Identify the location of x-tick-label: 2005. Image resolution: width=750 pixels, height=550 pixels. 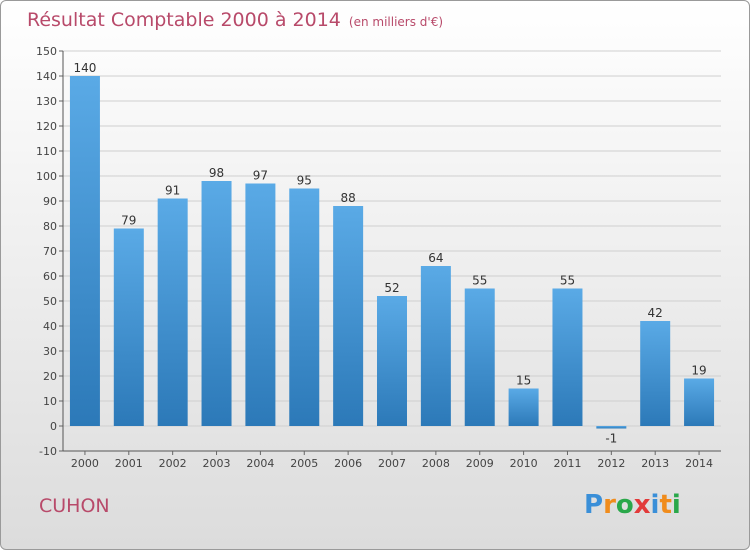
(304, 463).